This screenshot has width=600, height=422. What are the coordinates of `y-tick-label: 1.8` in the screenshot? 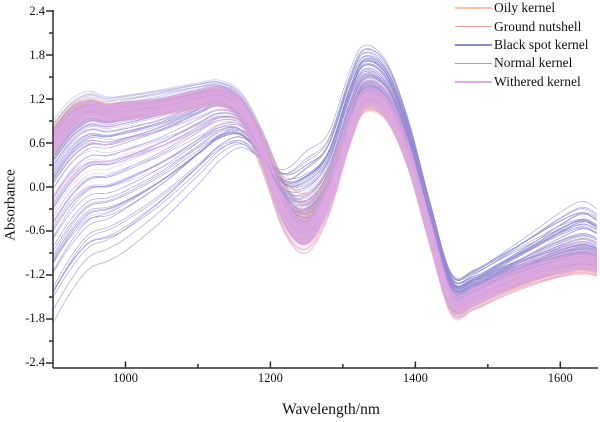 It's located at (37, 54).